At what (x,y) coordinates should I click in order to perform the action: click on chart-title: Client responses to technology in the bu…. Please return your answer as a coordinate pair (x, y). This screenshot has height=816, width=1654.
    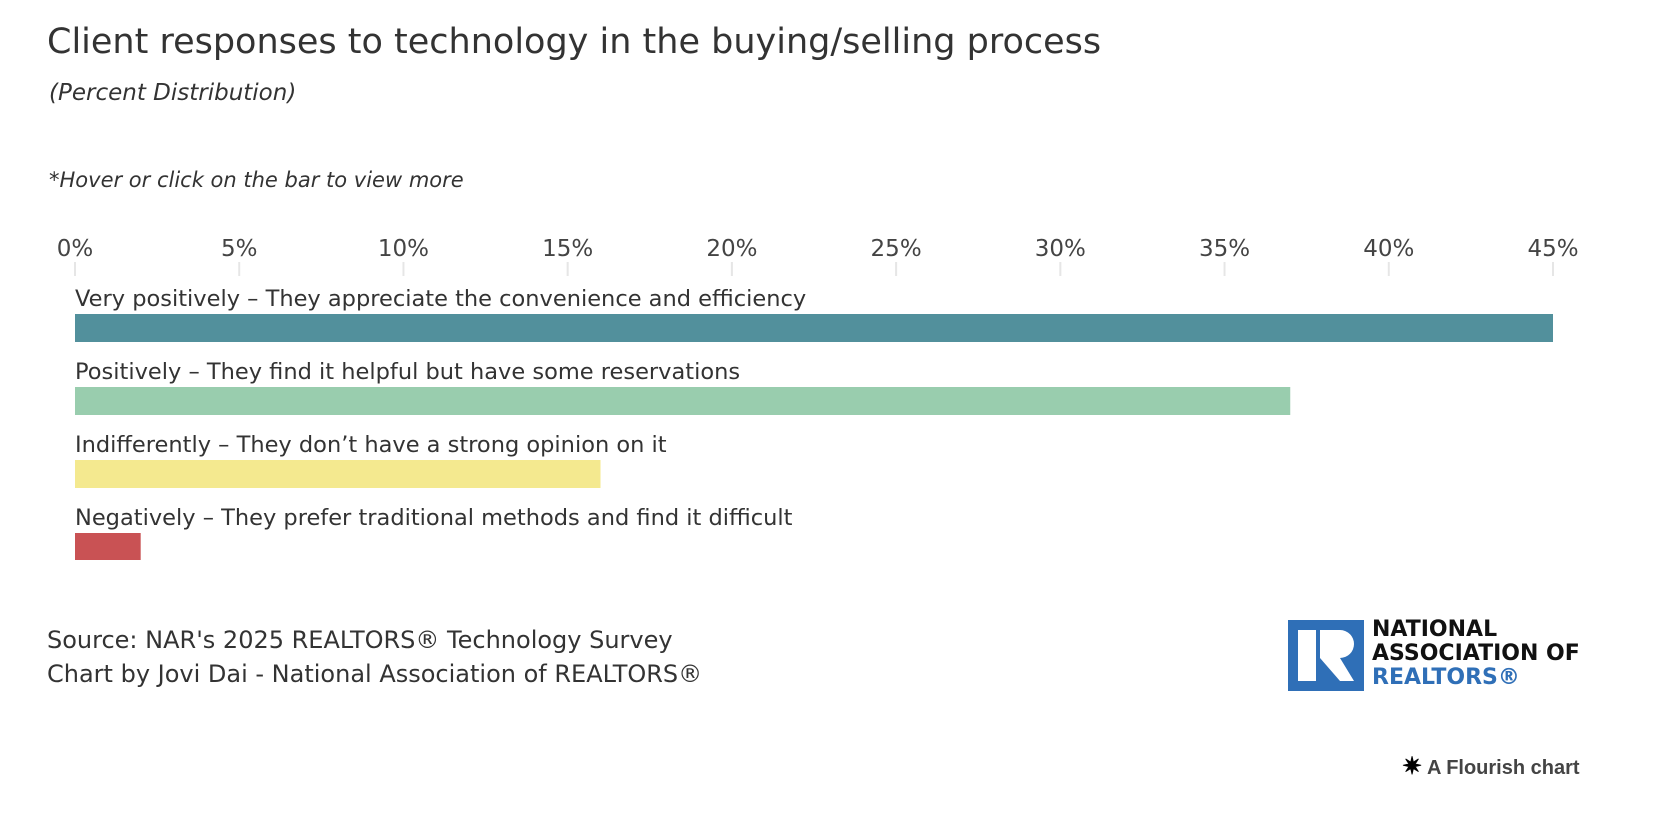
    Looking at the image, I should click on (574, 42).